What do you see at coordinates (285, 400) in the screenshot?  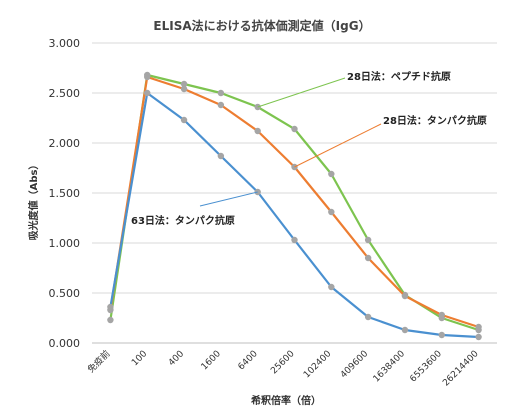 I see `x-axis-label: 希釈倍率（倍）` at bounding box center [285, 400].